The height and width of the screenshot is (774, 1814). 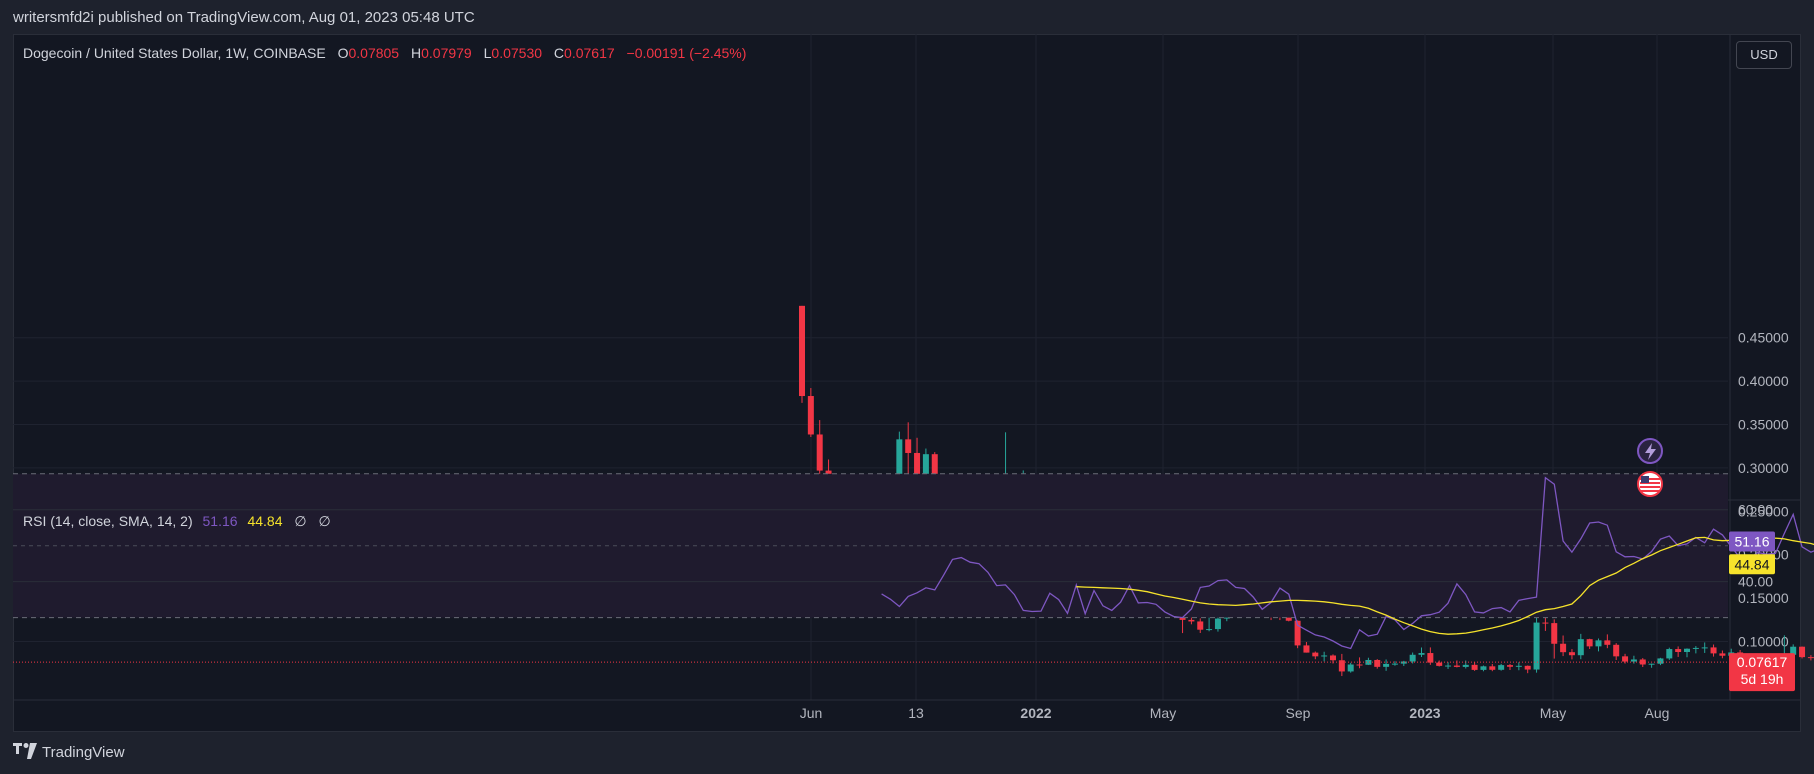 What do you see at coordinates (811, 713) in the screenshot?
I see `time-tick-label: Jun` at bounding box center [811, 713].